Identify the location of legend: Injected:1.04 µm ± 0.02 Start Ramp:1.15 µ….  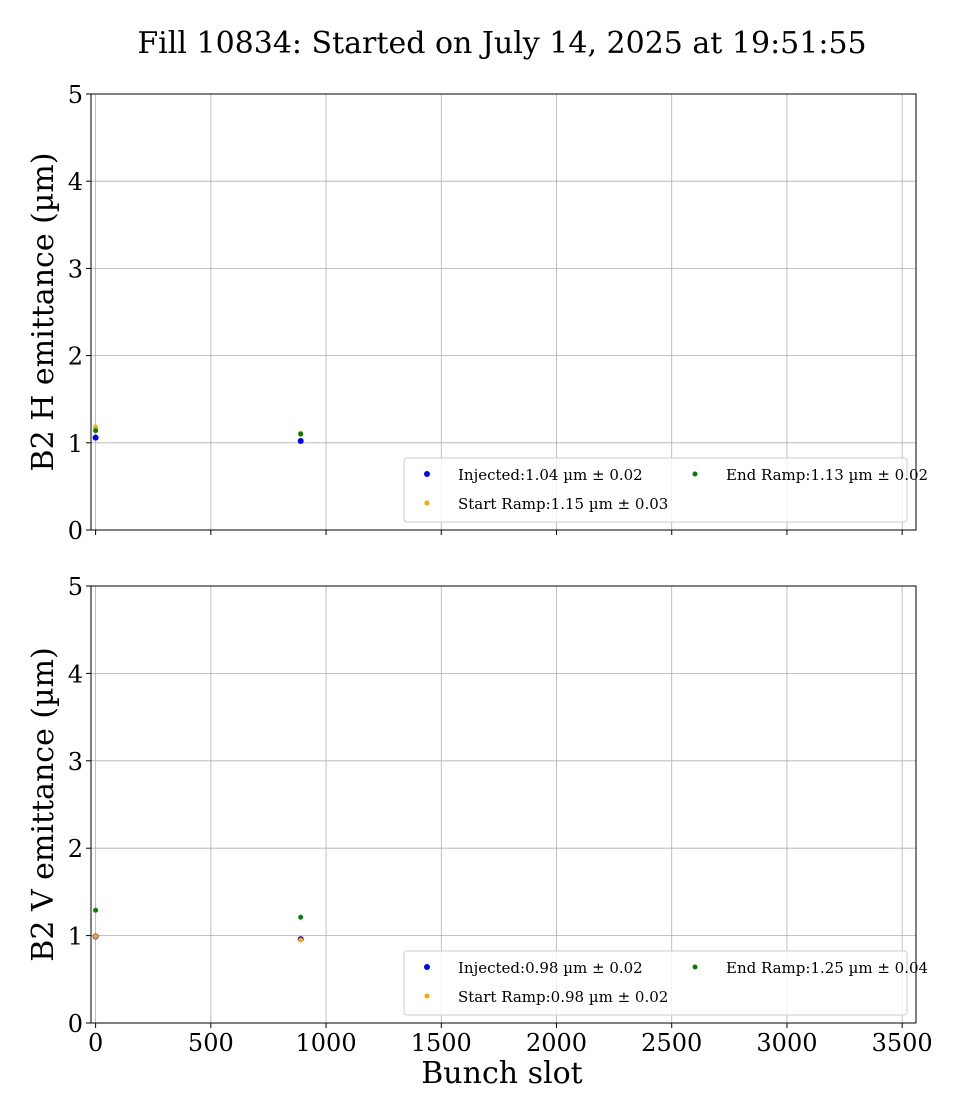
(665, 490).